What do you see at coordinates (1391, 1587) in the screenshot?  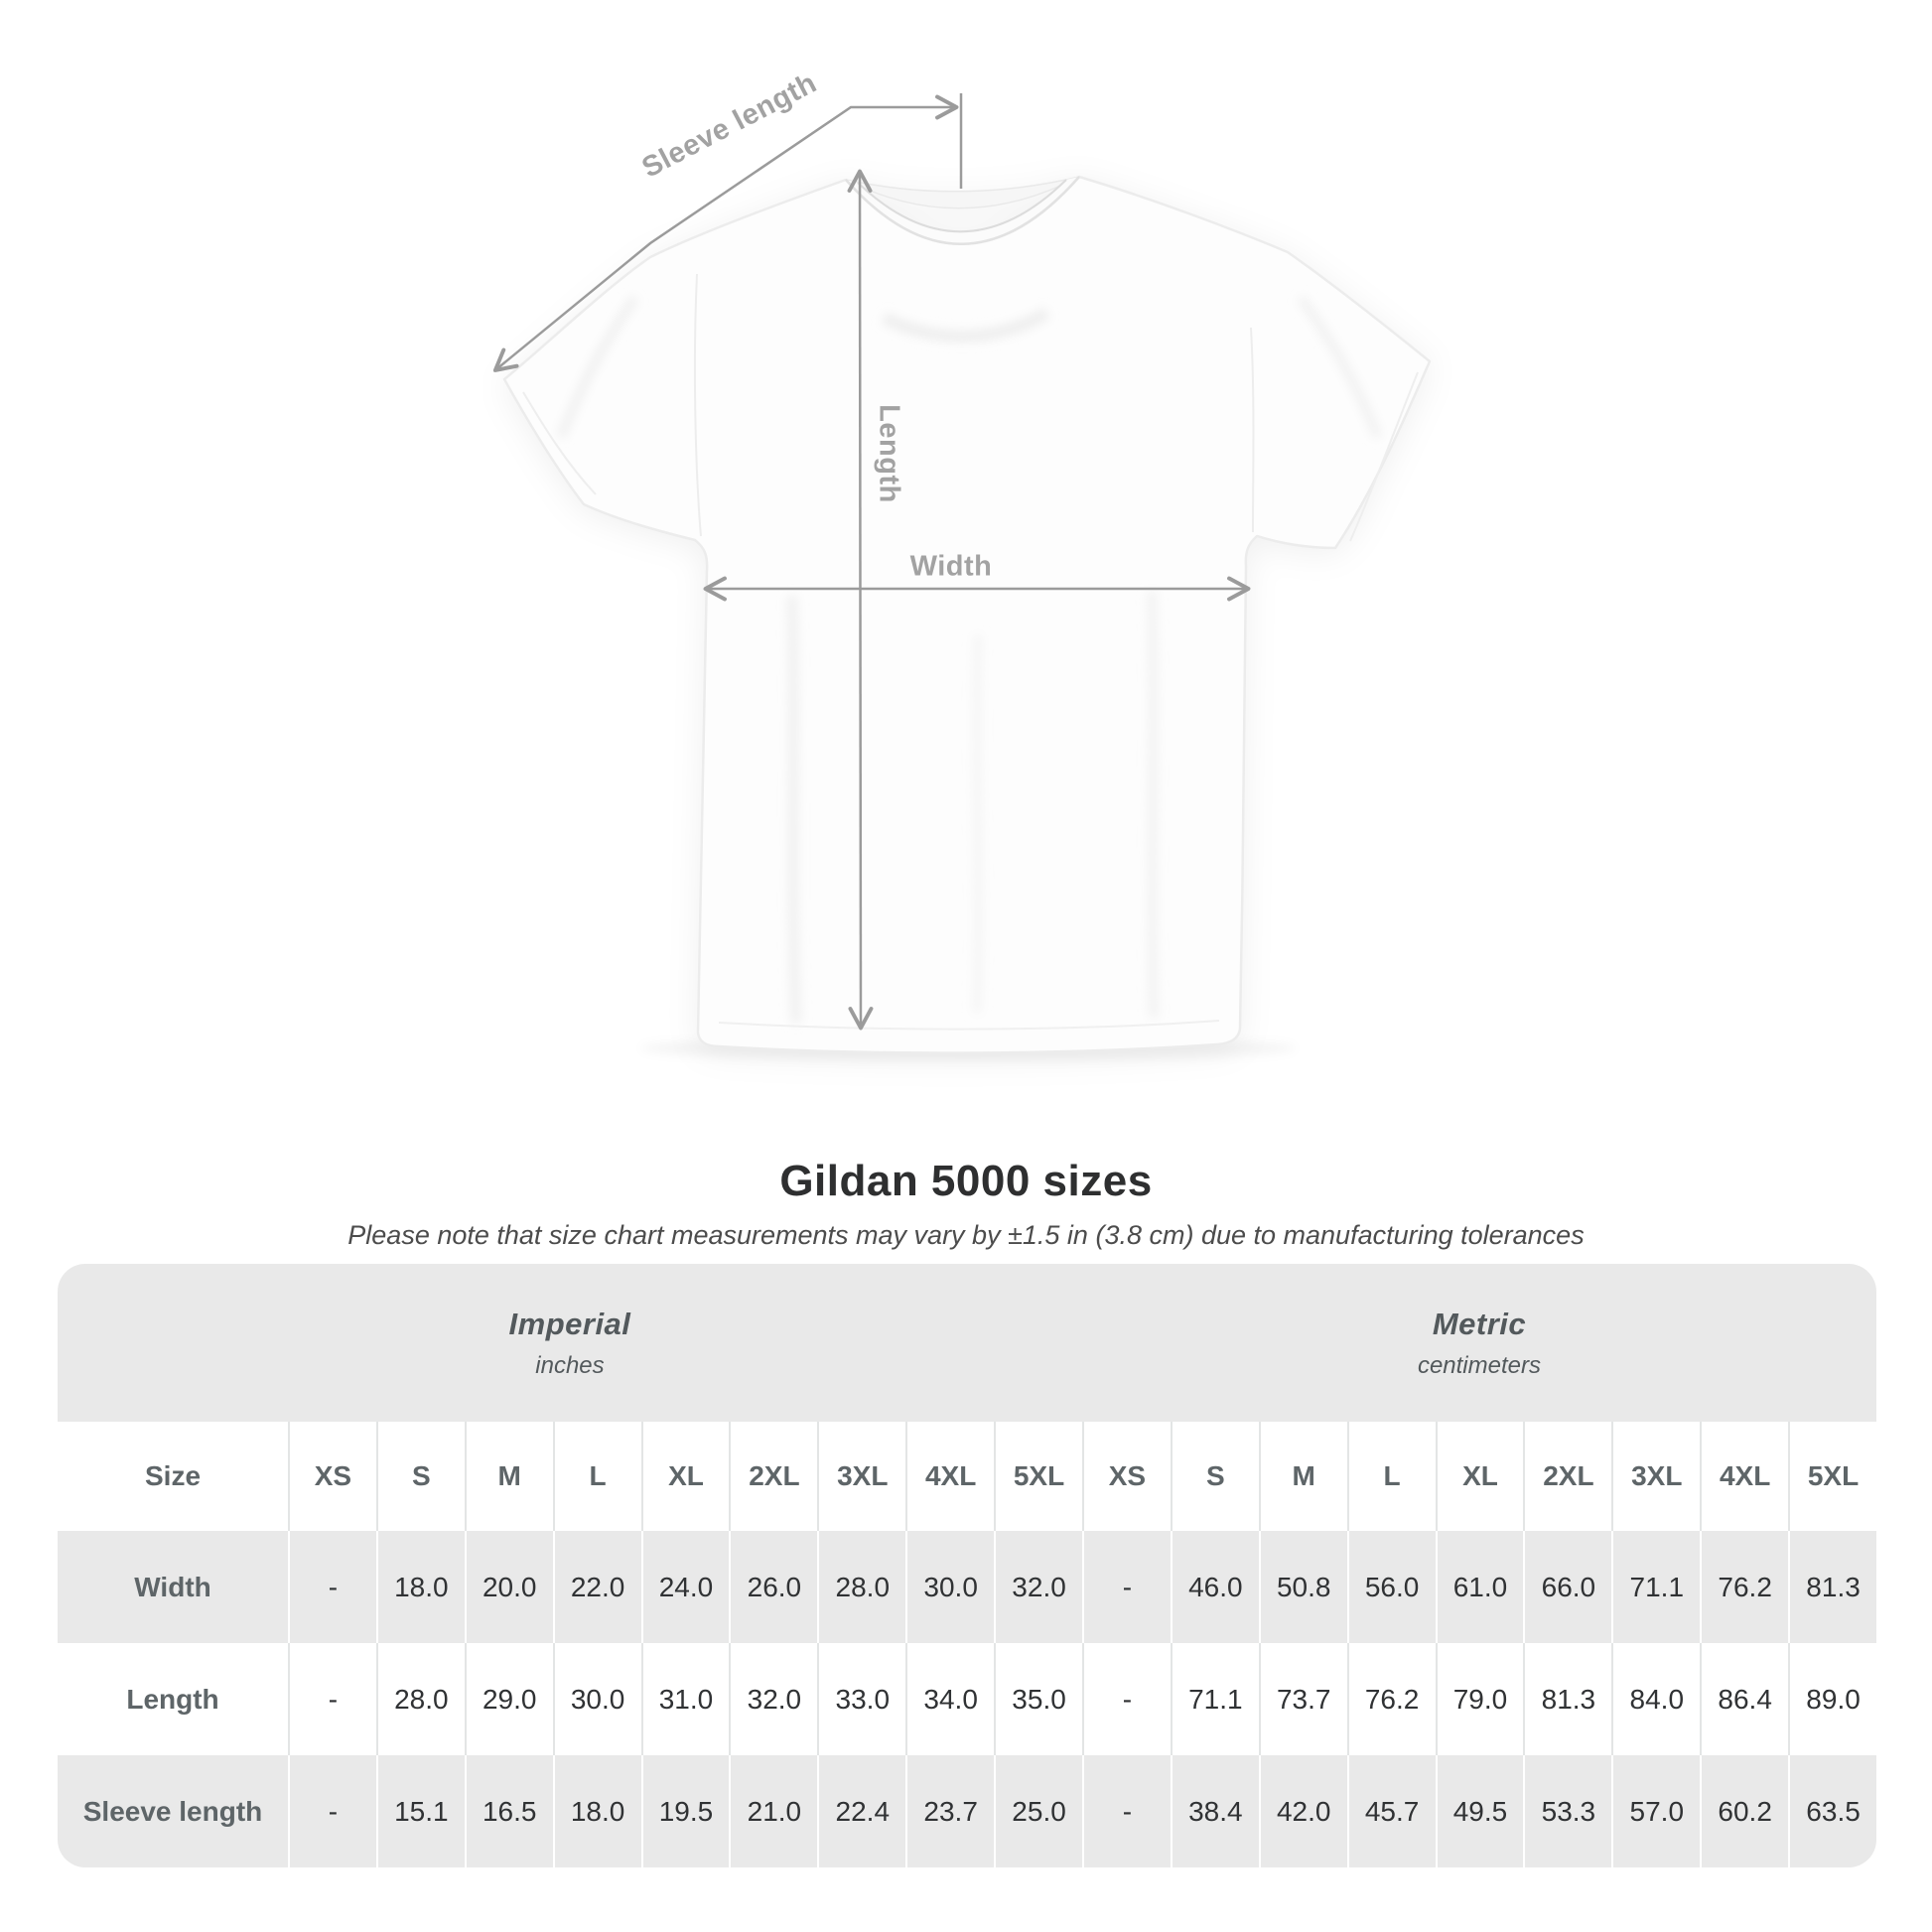 I see `table-cell: 56.0` at bounding box center [1391, 1587].